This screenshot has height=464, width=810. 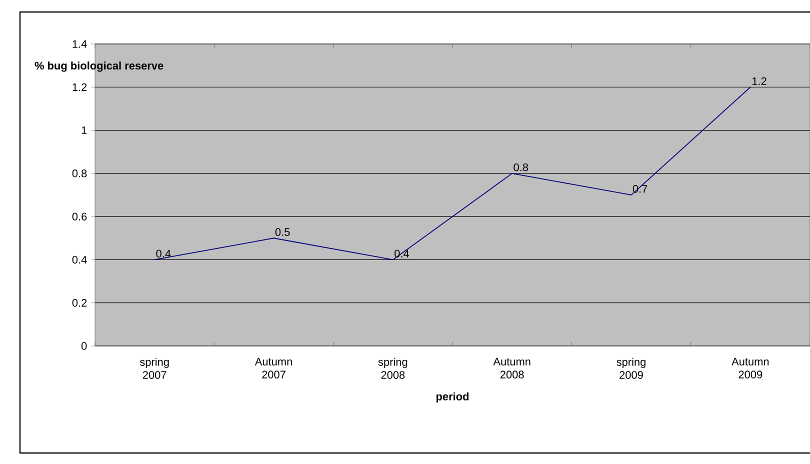 What do you see at coordinates (79, 216) in the screenshot?
I see `y-tick-label: 0.6` at bounding box center [79, 216].